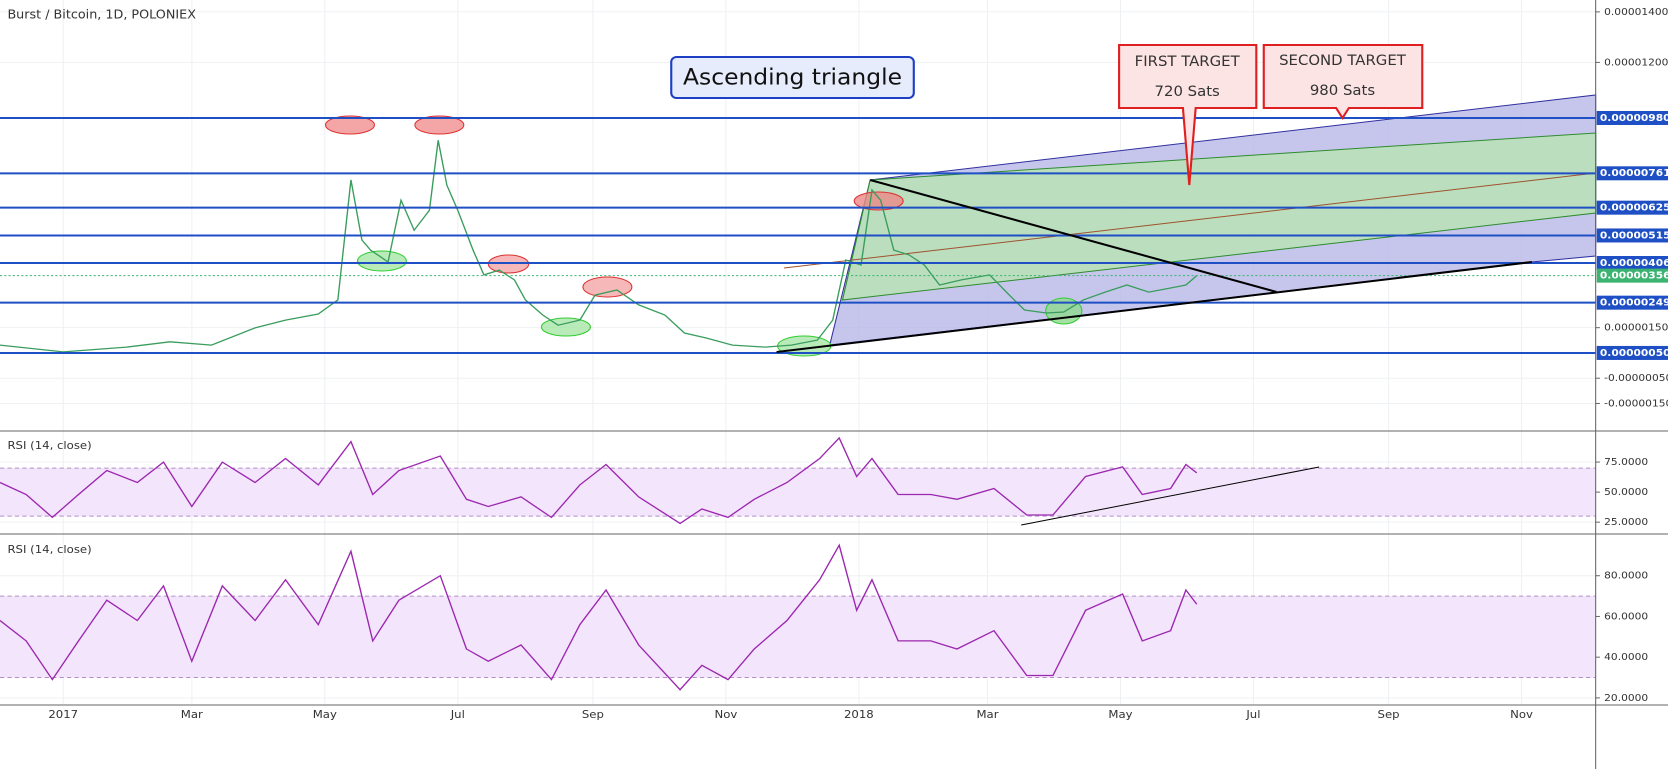 The width and height of the screenshot is (1668, 773). What do you see at coordinates (1626, 522) in the screenshot?
I see `y-tick-label: 25.0000` at bounding box center [1626, 522].